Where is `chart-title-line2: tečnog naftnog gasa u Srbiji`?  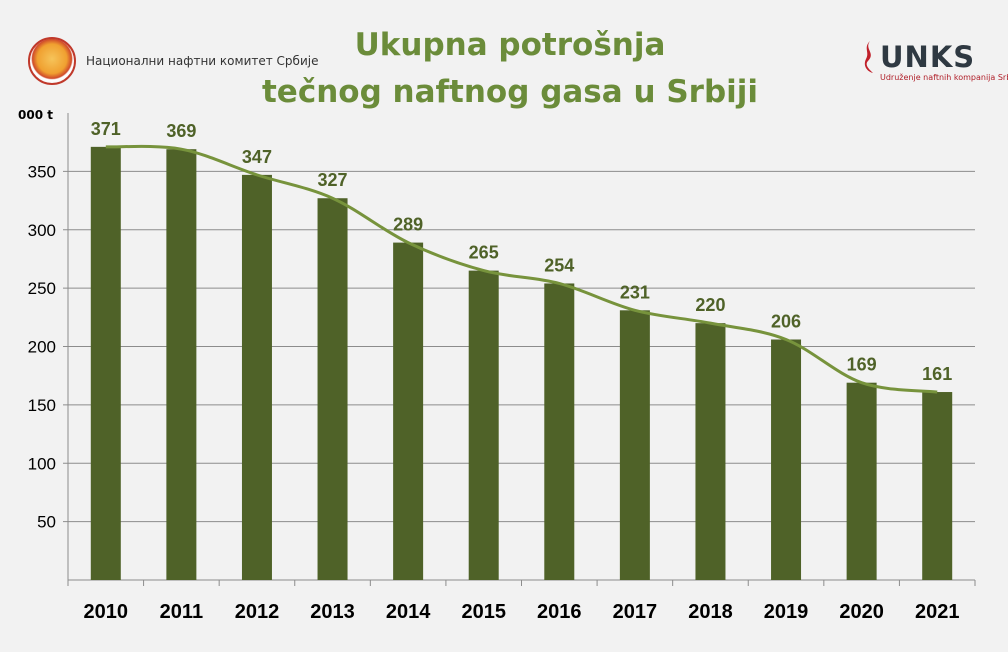 chart-title-line2: tečnog naftnog gasa u Srbiji is located at coordinates (510, 92).